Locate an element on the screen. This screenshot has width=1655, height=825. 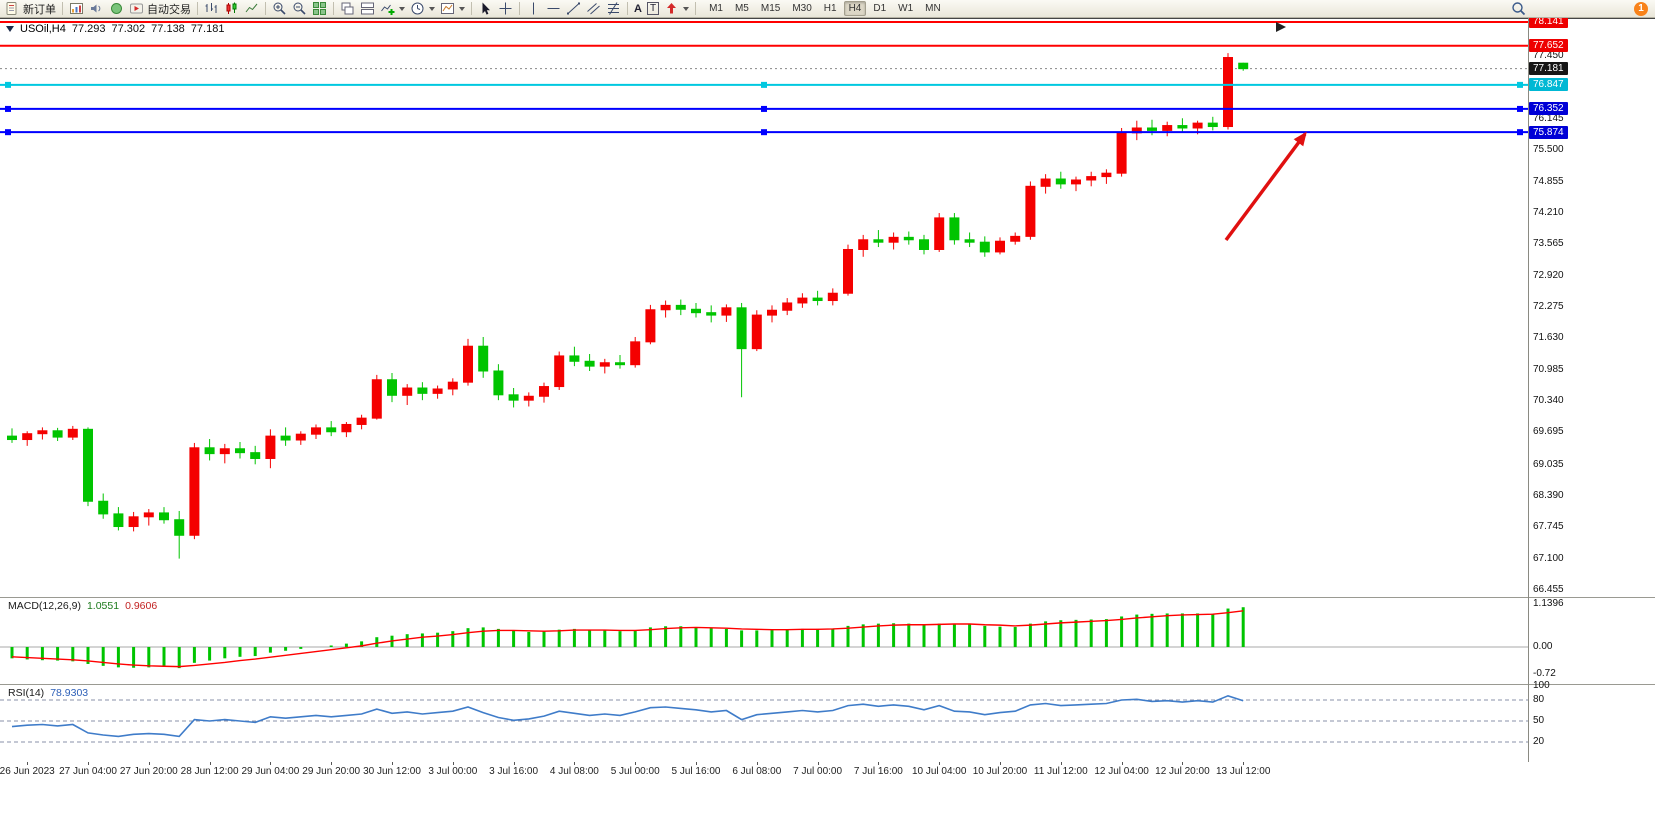
community-button is located at coordinates (116, 9).